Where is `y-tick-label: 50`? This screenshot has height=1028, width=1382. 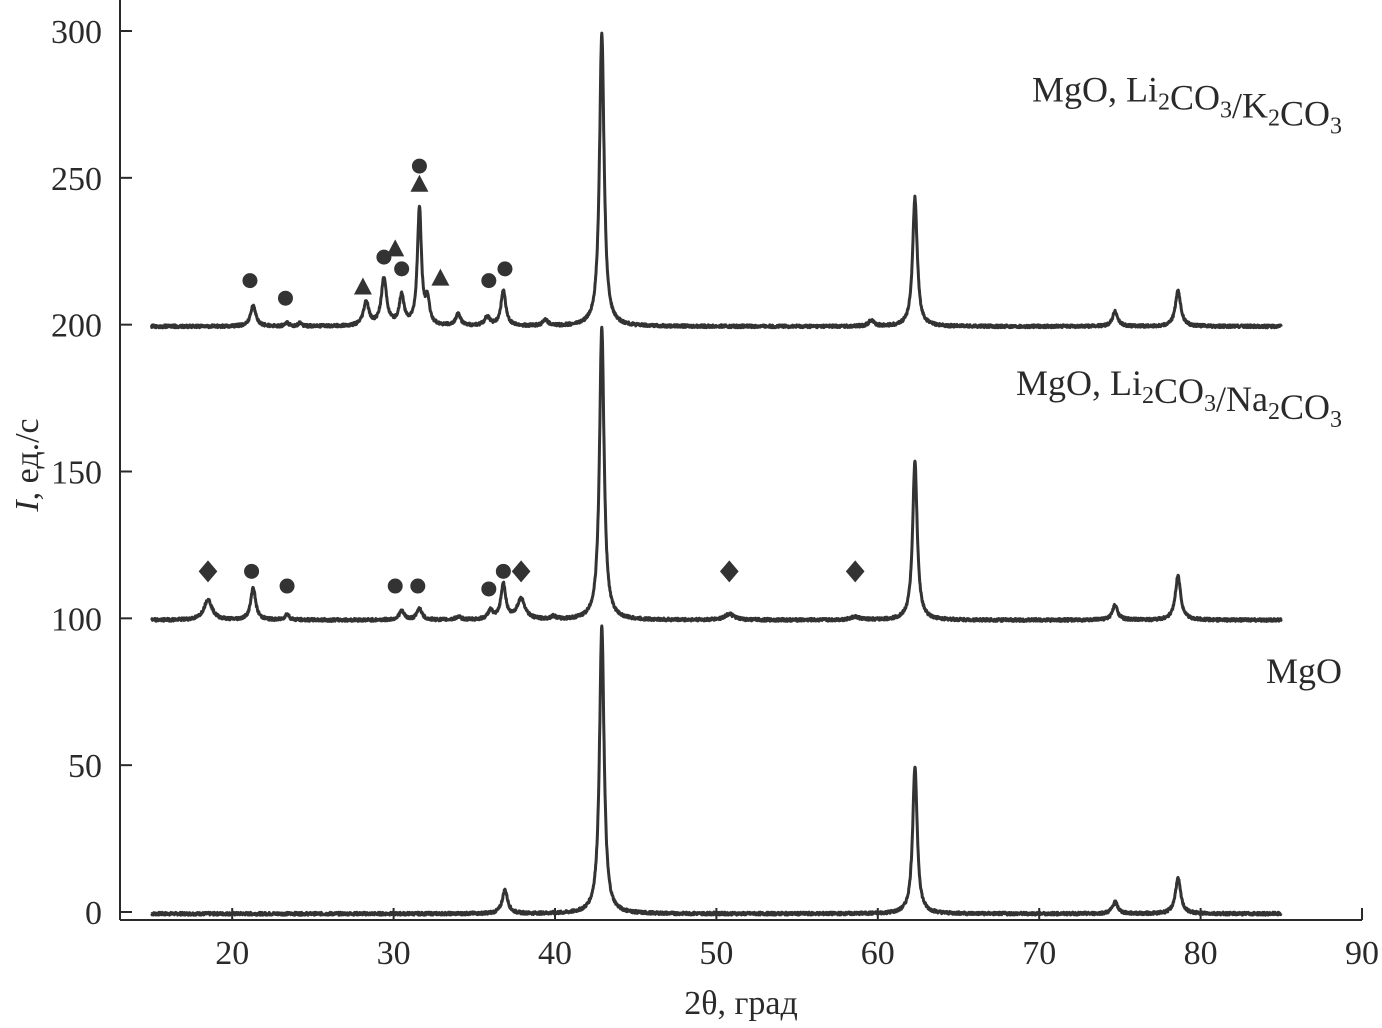
y-tick-label: 50 is located at coordinates (85, 766).